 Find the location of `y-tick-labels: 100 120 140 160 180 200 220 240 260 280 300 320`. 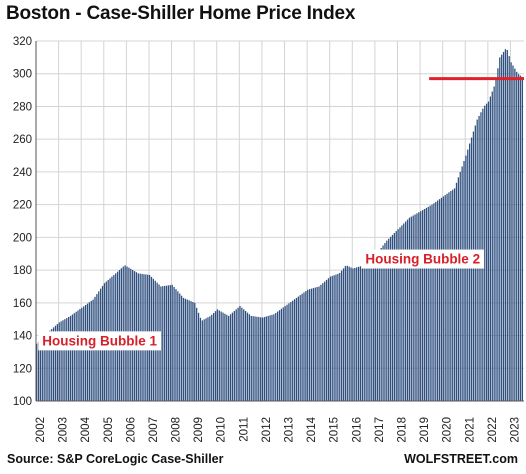

y-tick-labels: 100 120 140 160 180 200 220 240 260 280 300 320 is located at coordinates (22, 222).